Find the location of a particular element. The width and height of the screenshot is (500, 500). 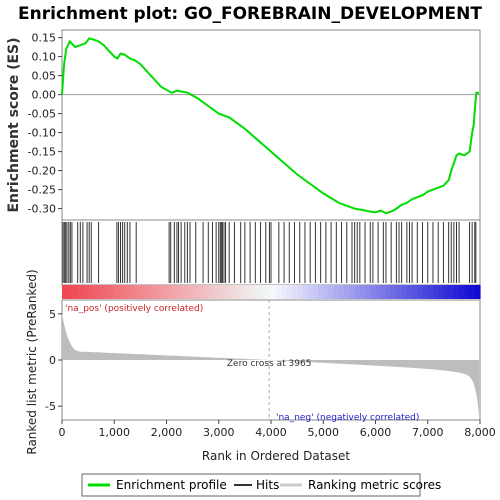

es-y-tick-label: -0.30 is located at coordinates (42, 209).